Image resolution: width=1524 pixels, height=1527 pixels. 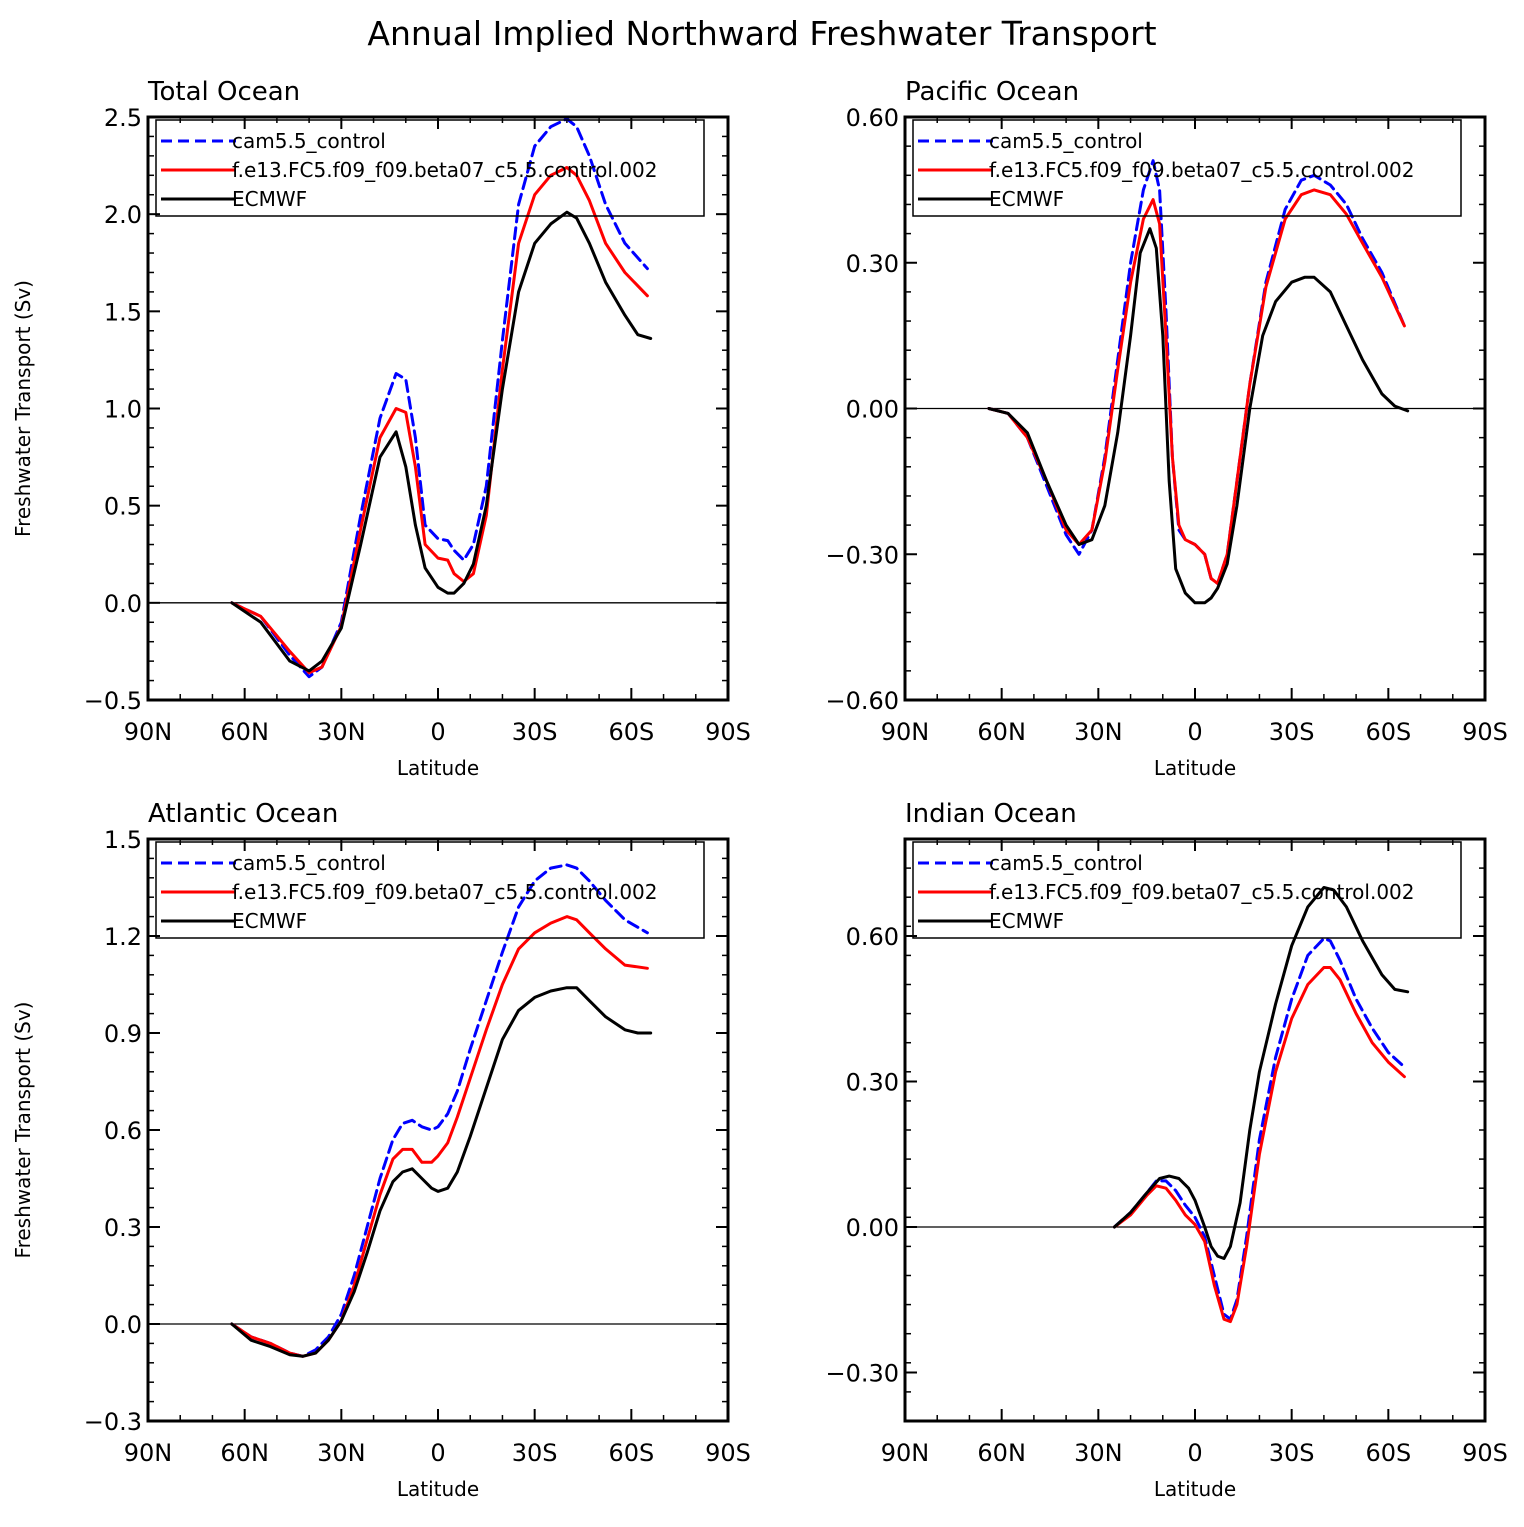 What do you see at coordinates (872, 410) in the screenshot?
I see `y-tick-label: 0.00` at bounding box center [872, 410].